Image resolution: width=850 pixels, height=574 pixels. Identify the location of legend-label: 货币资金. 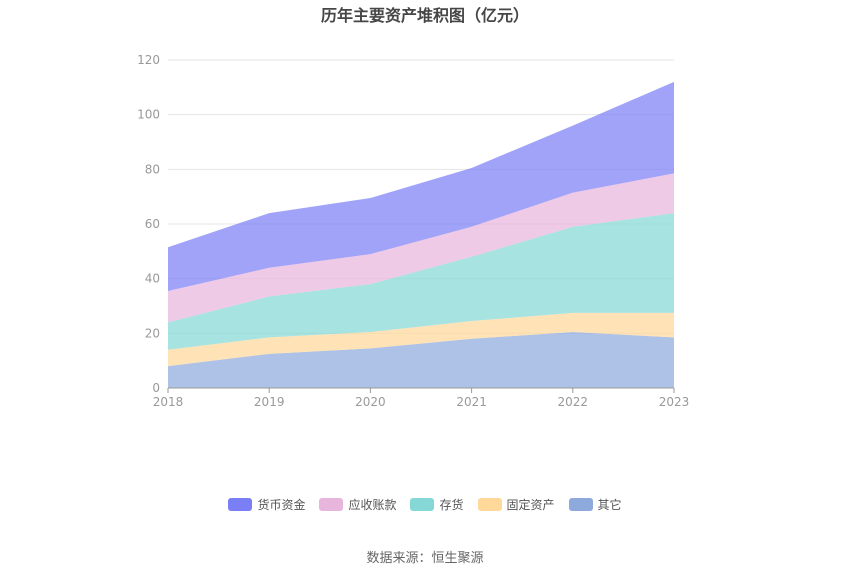
(281, 505).